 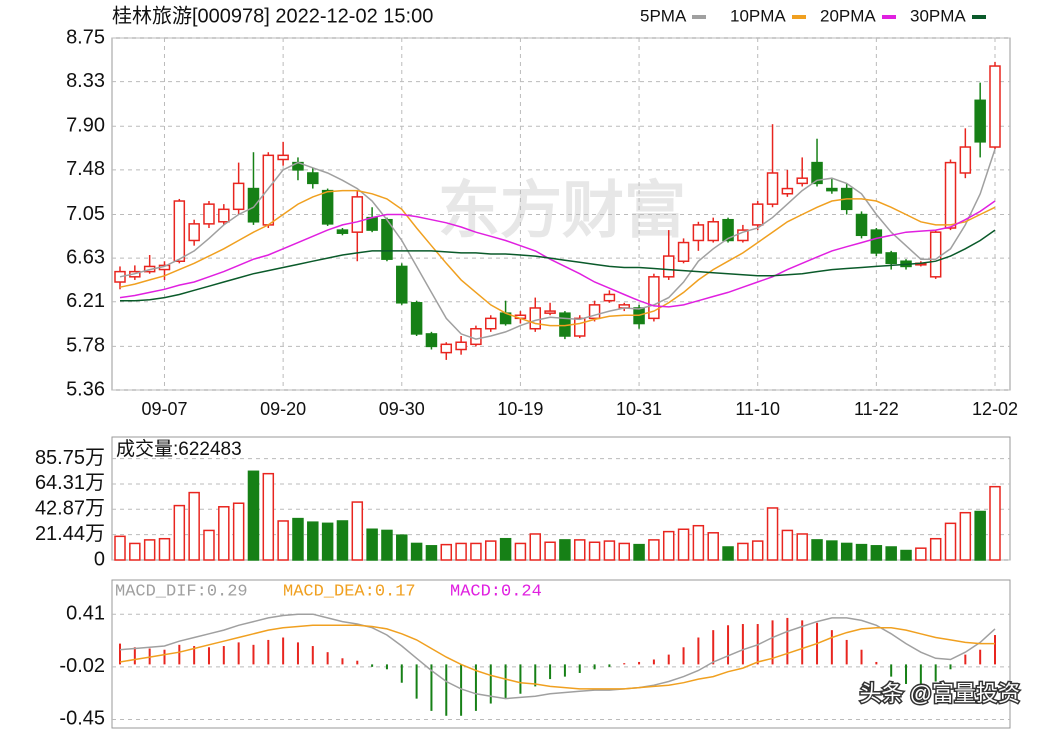 What do you see at coordinates (82, 666) in the screenshot?
I see `y-tick-label: -0.02` at bounding box center [82, 666].